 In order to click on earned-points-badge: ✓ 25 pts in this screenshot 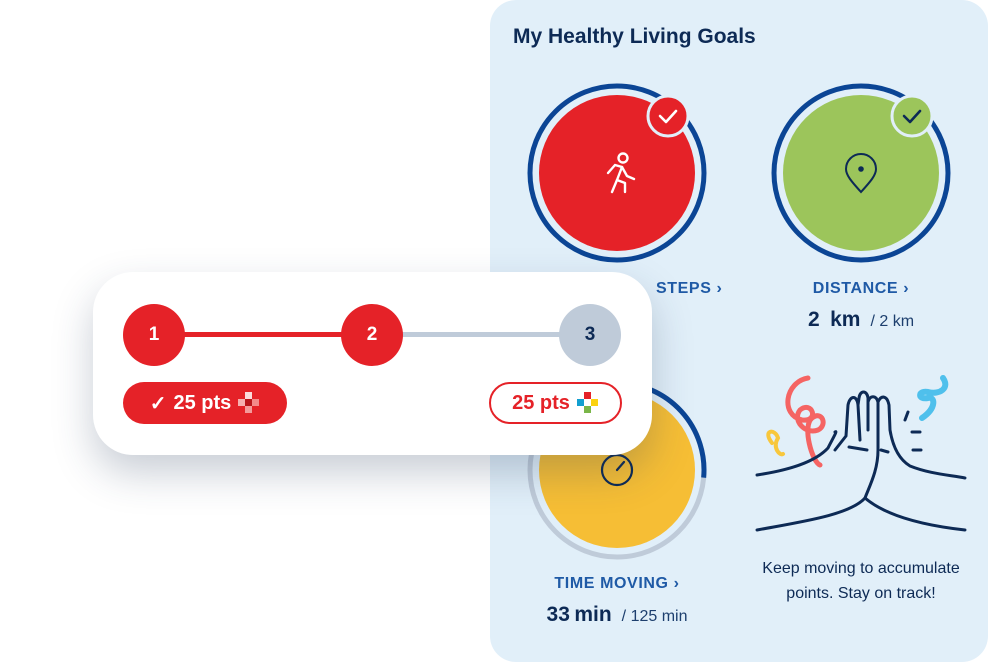, I will do `click(205, 403)`.